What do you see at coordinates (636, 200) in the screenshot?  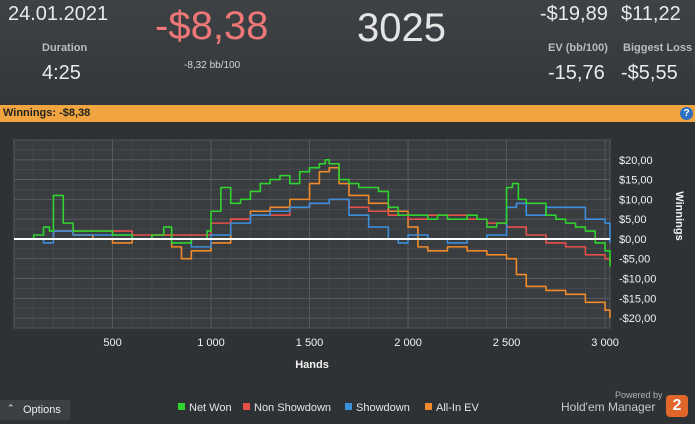 I see `y-tick-label: $10,00` at bounding box center [636, 200].